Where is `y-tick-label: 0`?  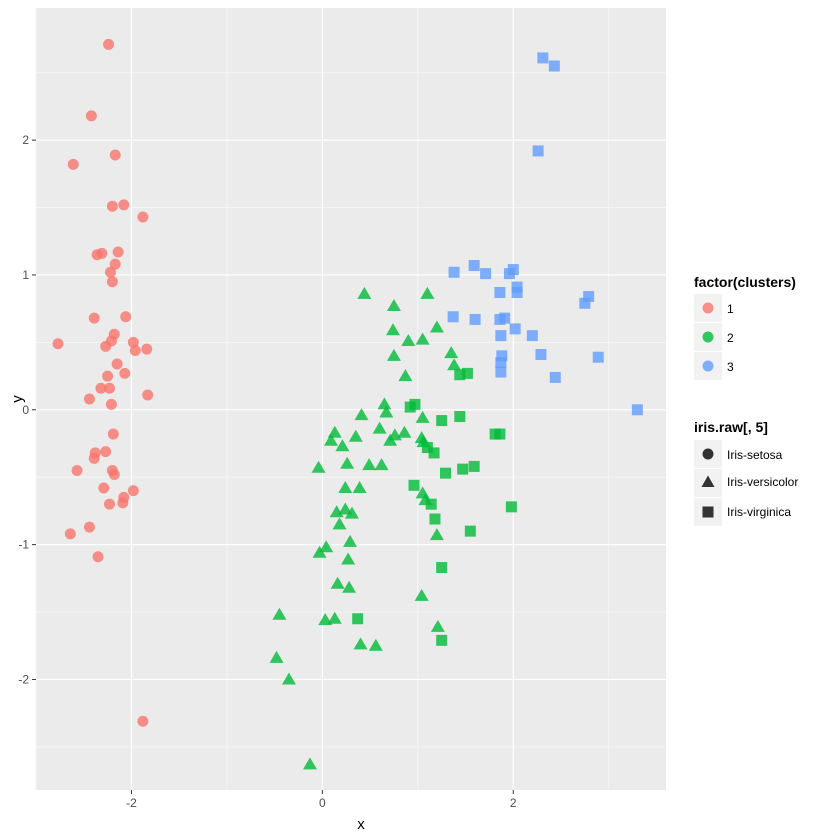
y-tick-label: 0 is located at coordinates (25, 410).